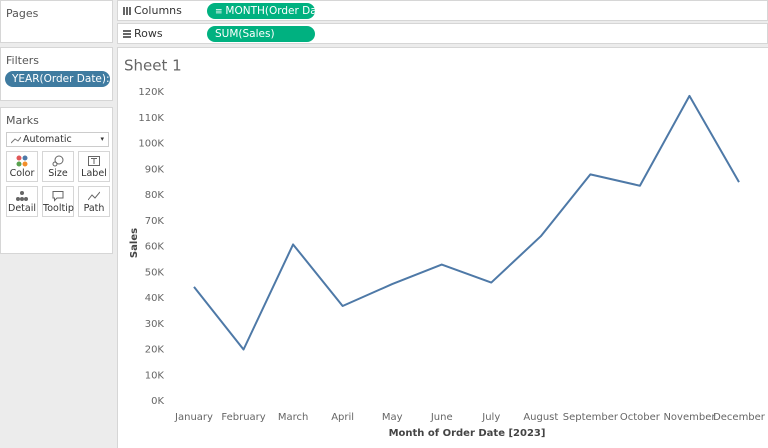 The height and width of the screenshot is (448, 768). What do you see at coordinates (155, 298) in the screenshot?
I see `y-tick-label: 40K` at bounding box center [155, 298].